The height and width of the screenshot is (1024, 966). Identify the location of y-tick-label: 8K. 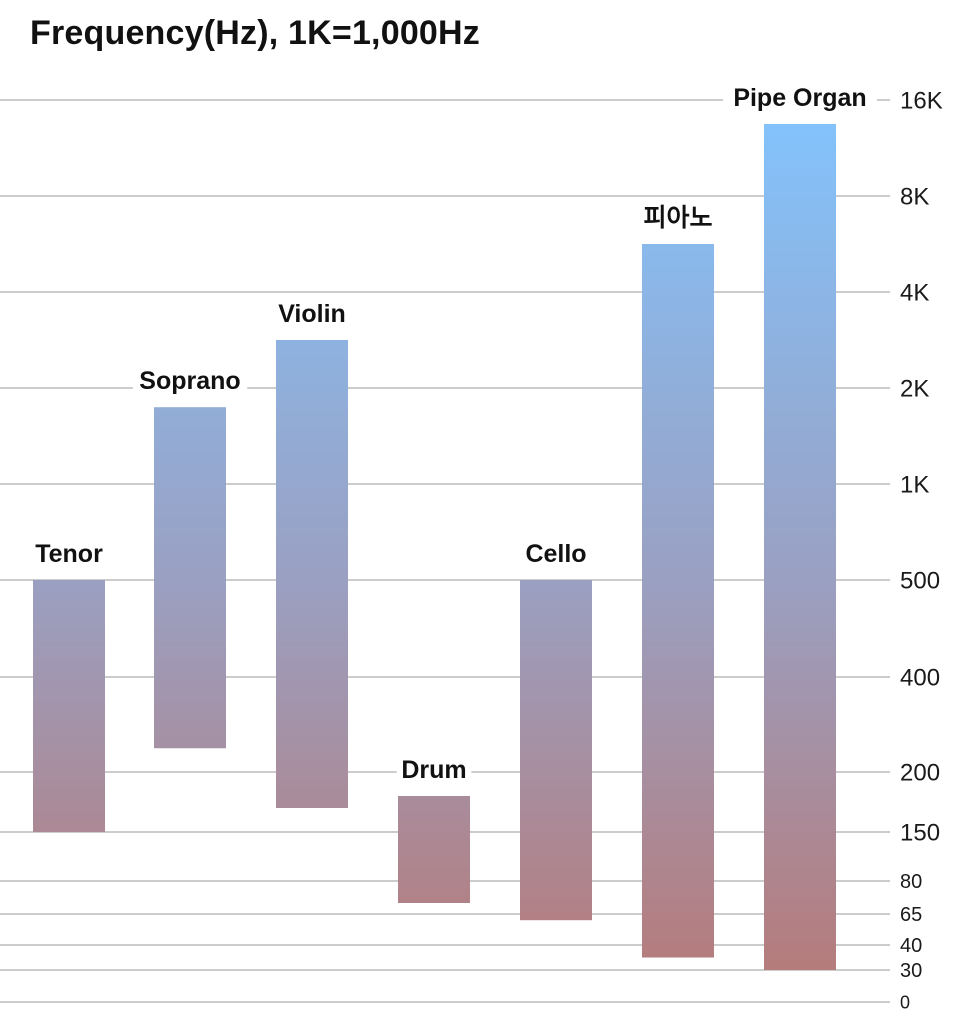
(914, 197).